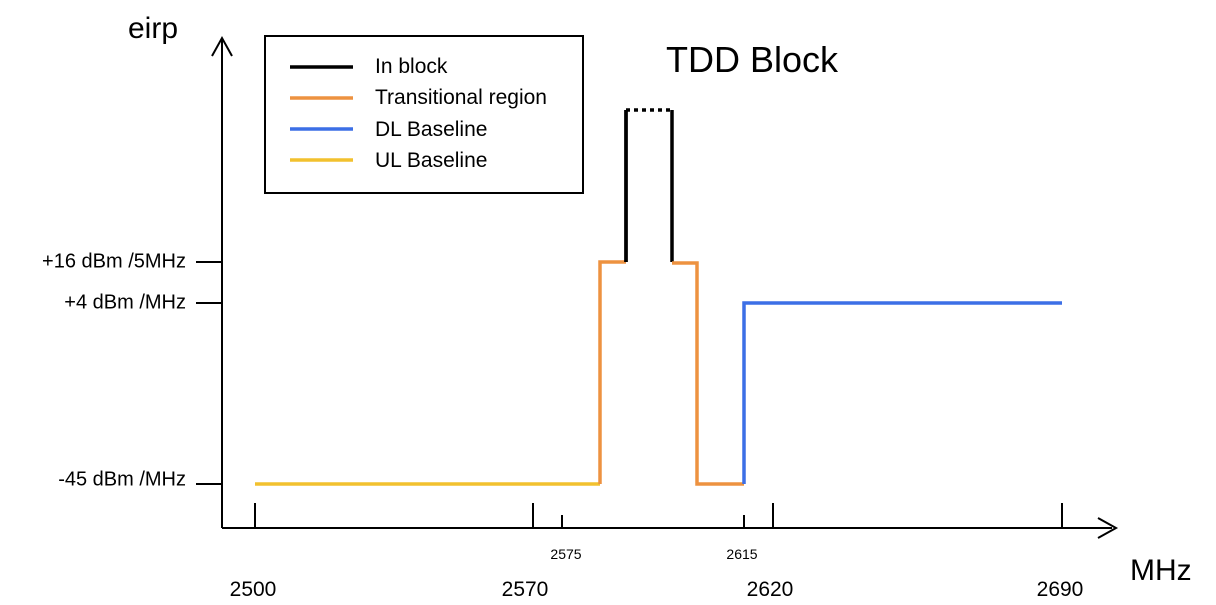 The height and width of the screenshot is (605, 1216). I want to click on legend-box, so click(424, 114).